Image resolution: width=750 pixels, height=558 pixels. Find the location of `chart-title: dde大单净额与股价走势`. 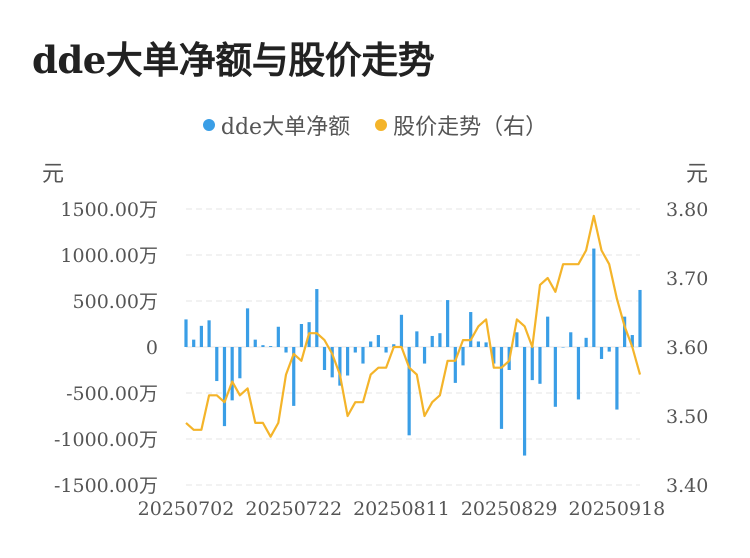

chart-title: dde大单净额与股价走势 is located at coordinates (233, 60).